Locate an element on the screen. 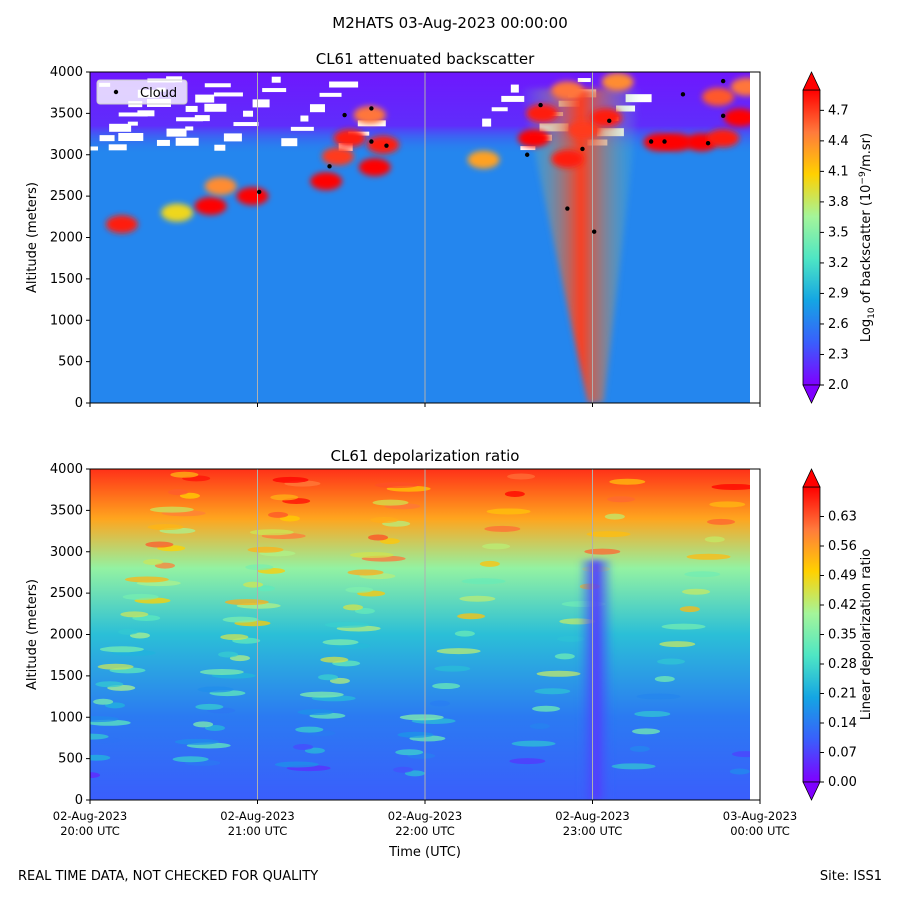  y-tick-label: 2500 is located at coordinates (66, 196).